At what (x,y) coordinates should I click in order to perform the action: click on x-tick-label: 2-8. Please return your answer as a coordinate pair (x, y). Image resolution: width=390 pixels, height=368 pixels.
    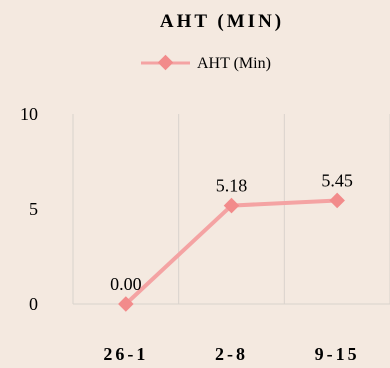
    Looking at the image, I should click on (231, 354).